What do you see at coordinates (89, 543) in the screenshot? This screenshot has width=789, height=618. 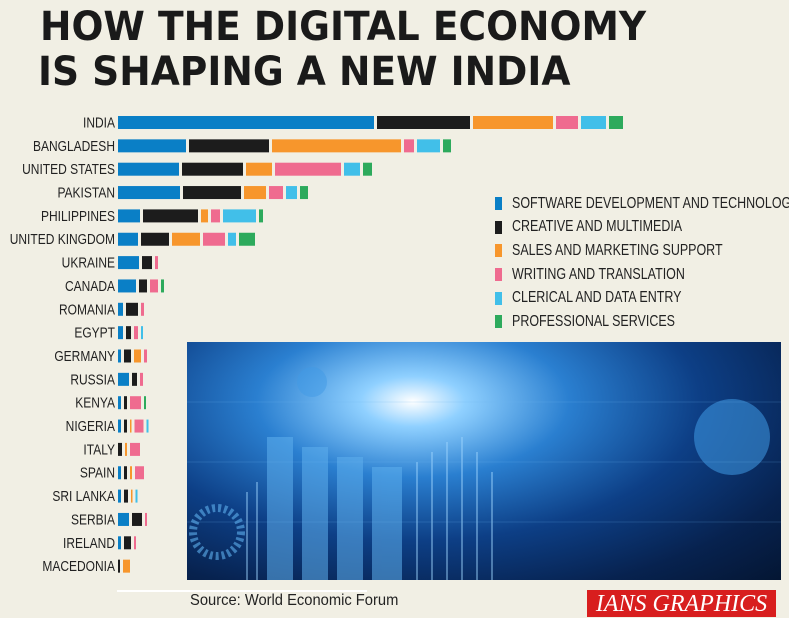 I see `category-label: IRELAND` at bounding box center [89, 543].